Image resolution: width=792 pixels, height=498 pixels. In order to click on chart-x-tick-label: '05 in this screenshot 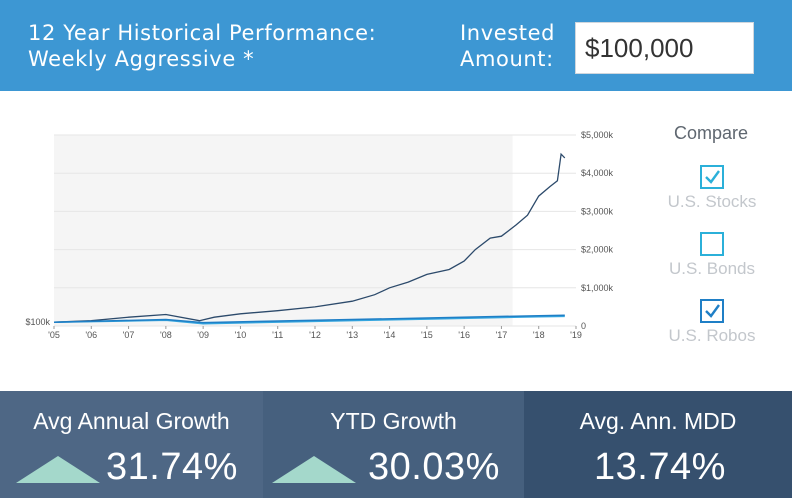, I will do `click(54, 335)`.